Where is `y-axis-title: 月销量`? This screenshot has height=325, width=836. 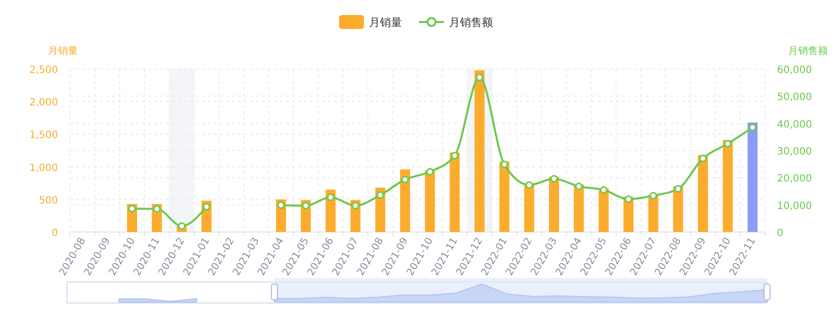 y-axis-title: 月销量 is located at coordinates (63, 51).